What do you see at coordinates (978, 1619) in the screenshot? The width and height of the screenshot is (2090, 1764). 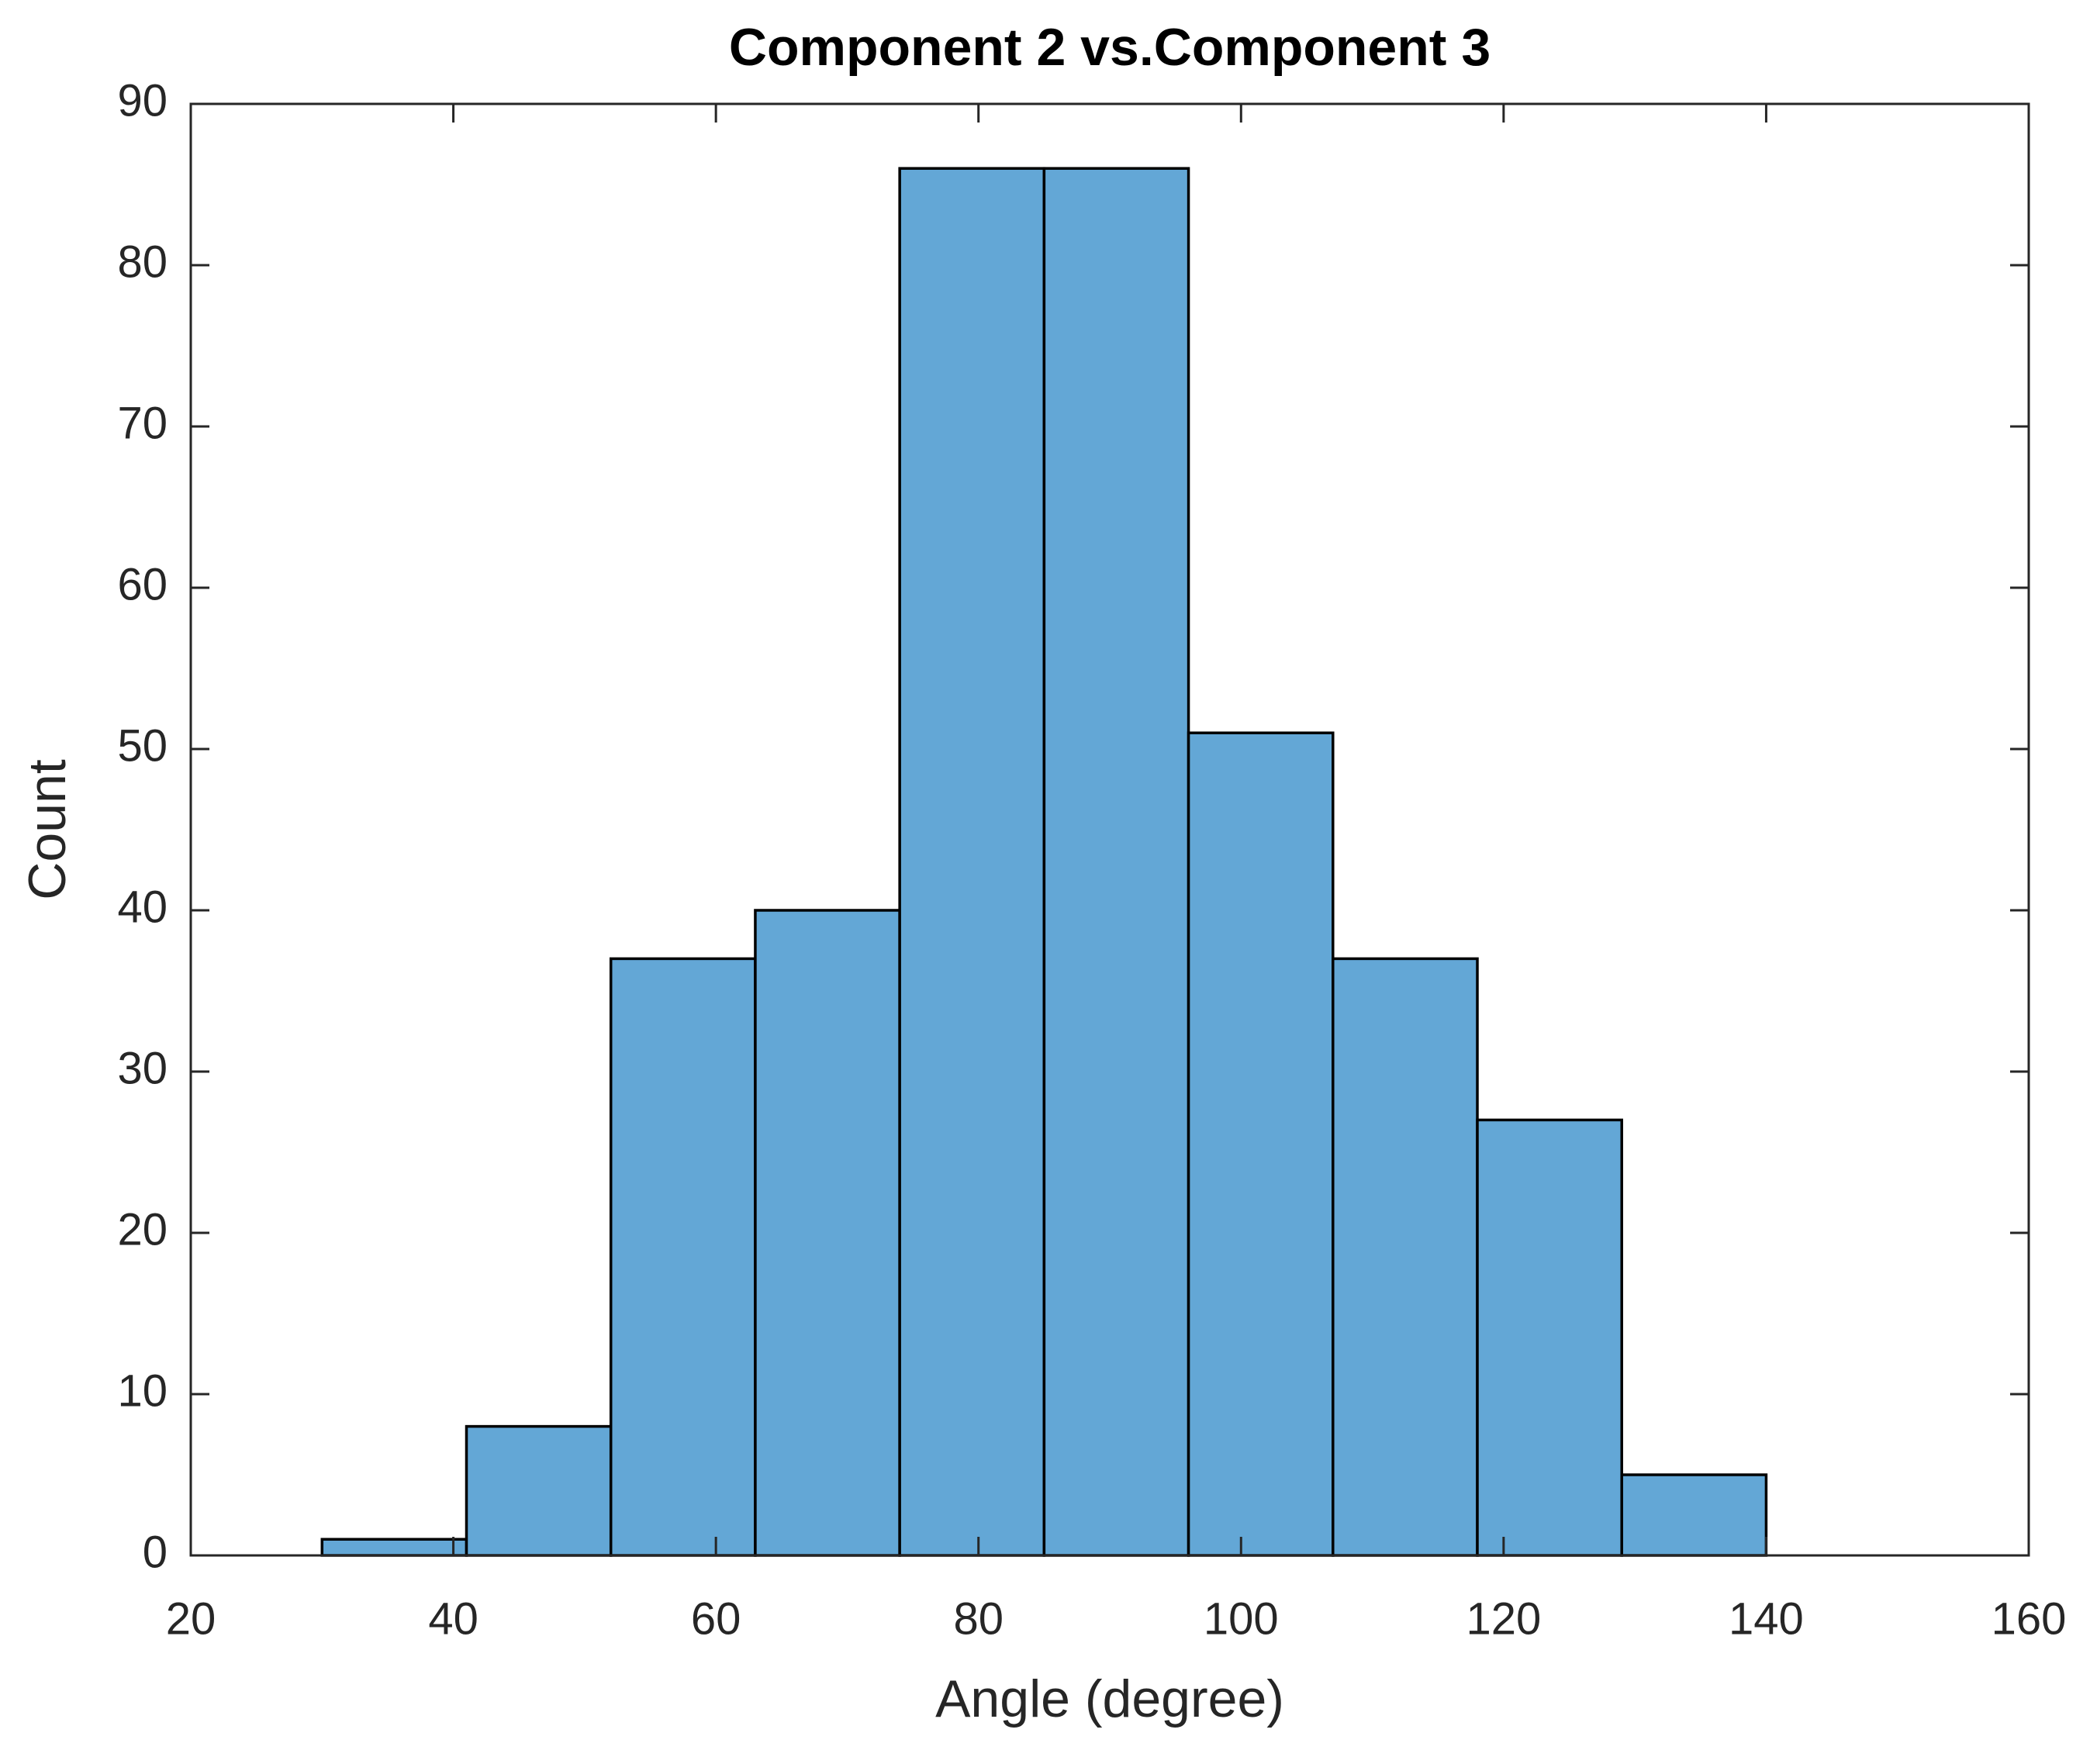 I see `x-tick-label: 80` at bounding box center [978, 1619].